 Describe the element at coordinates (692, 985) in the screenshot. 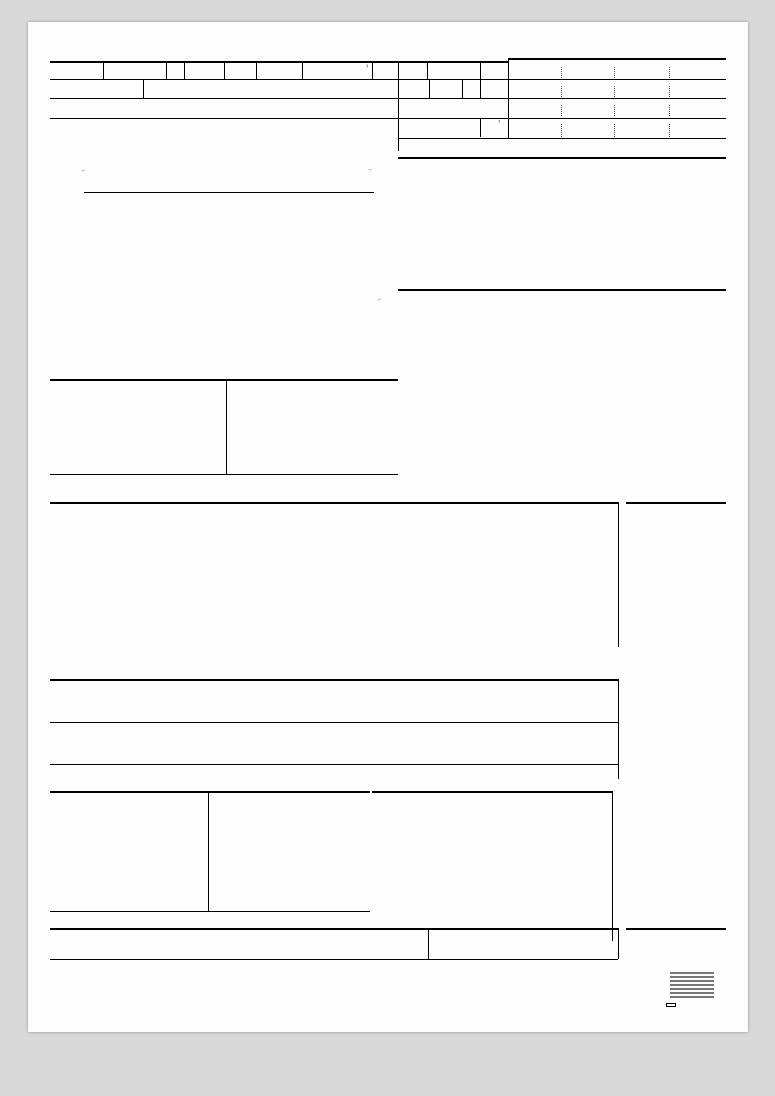

I see `barcode` at that location.